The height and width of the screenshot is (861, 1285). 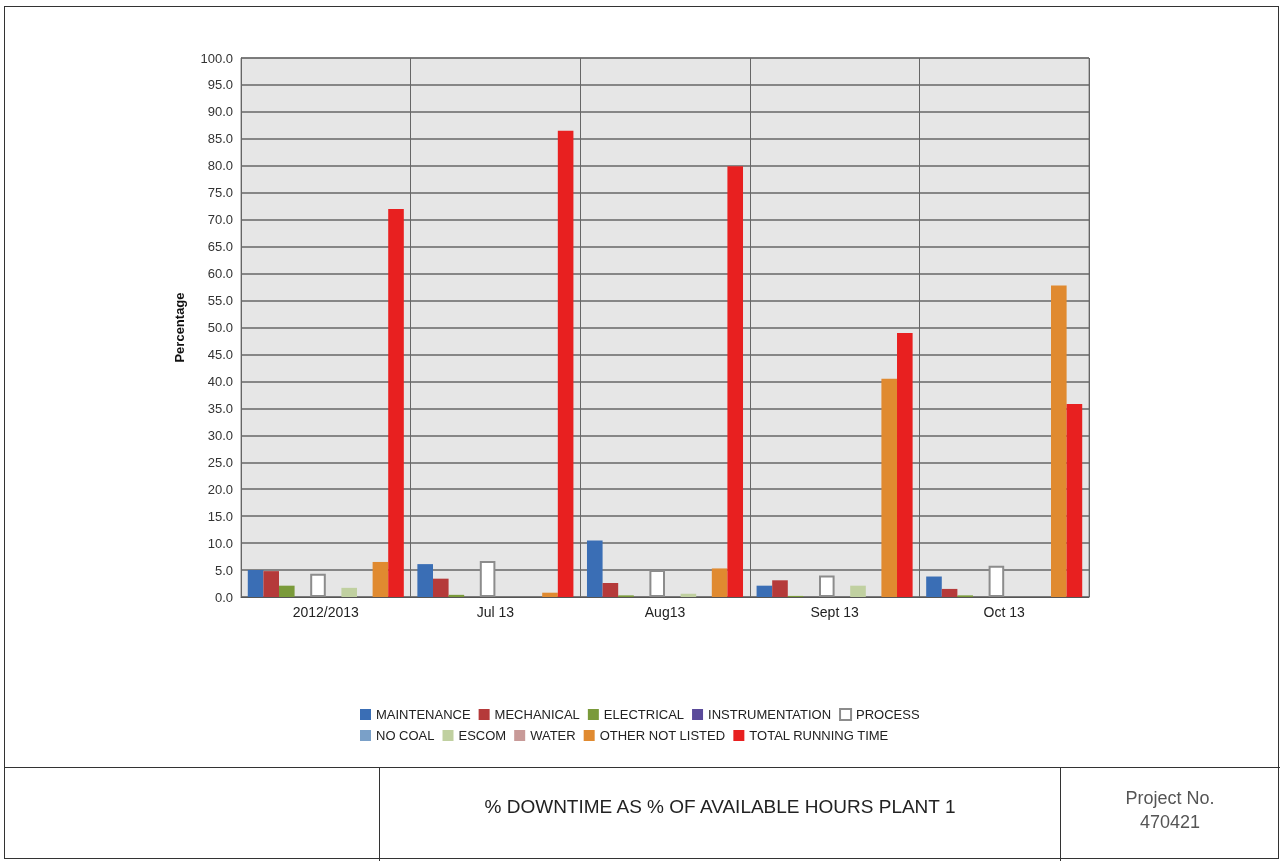 What do you see at coordinates (644, 714) in the screenshot?
I see `legend-label: ELECTRICAL` at bounding box center [644, 714].